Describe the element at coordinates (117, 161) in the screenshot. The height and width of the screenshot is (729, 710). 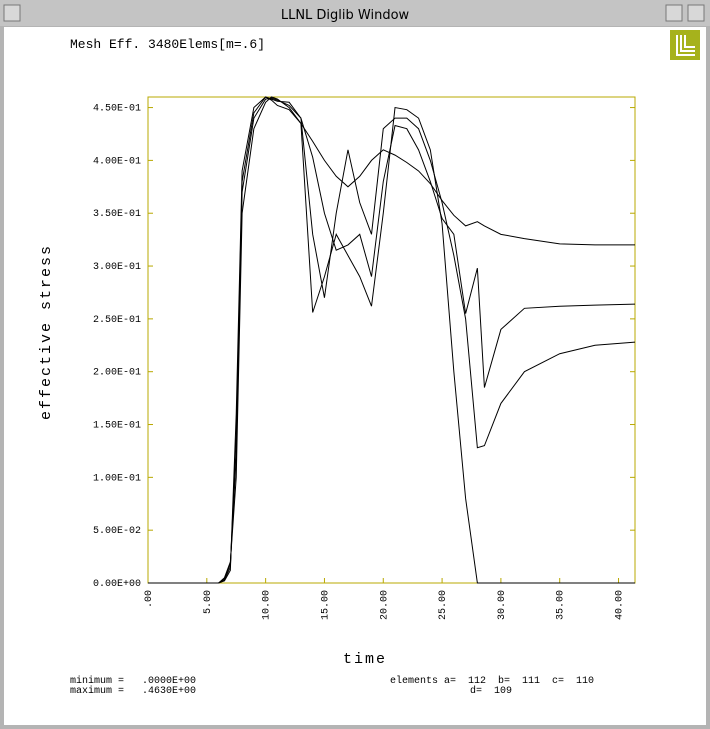
I see `y-tick-label: 4.00E-01` at that location.